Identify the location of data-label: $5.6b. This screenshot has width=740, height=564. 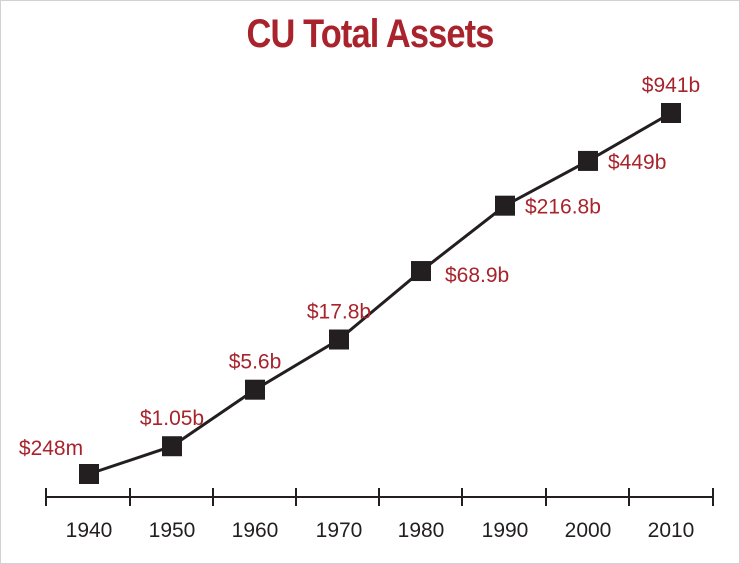
(255, 362).